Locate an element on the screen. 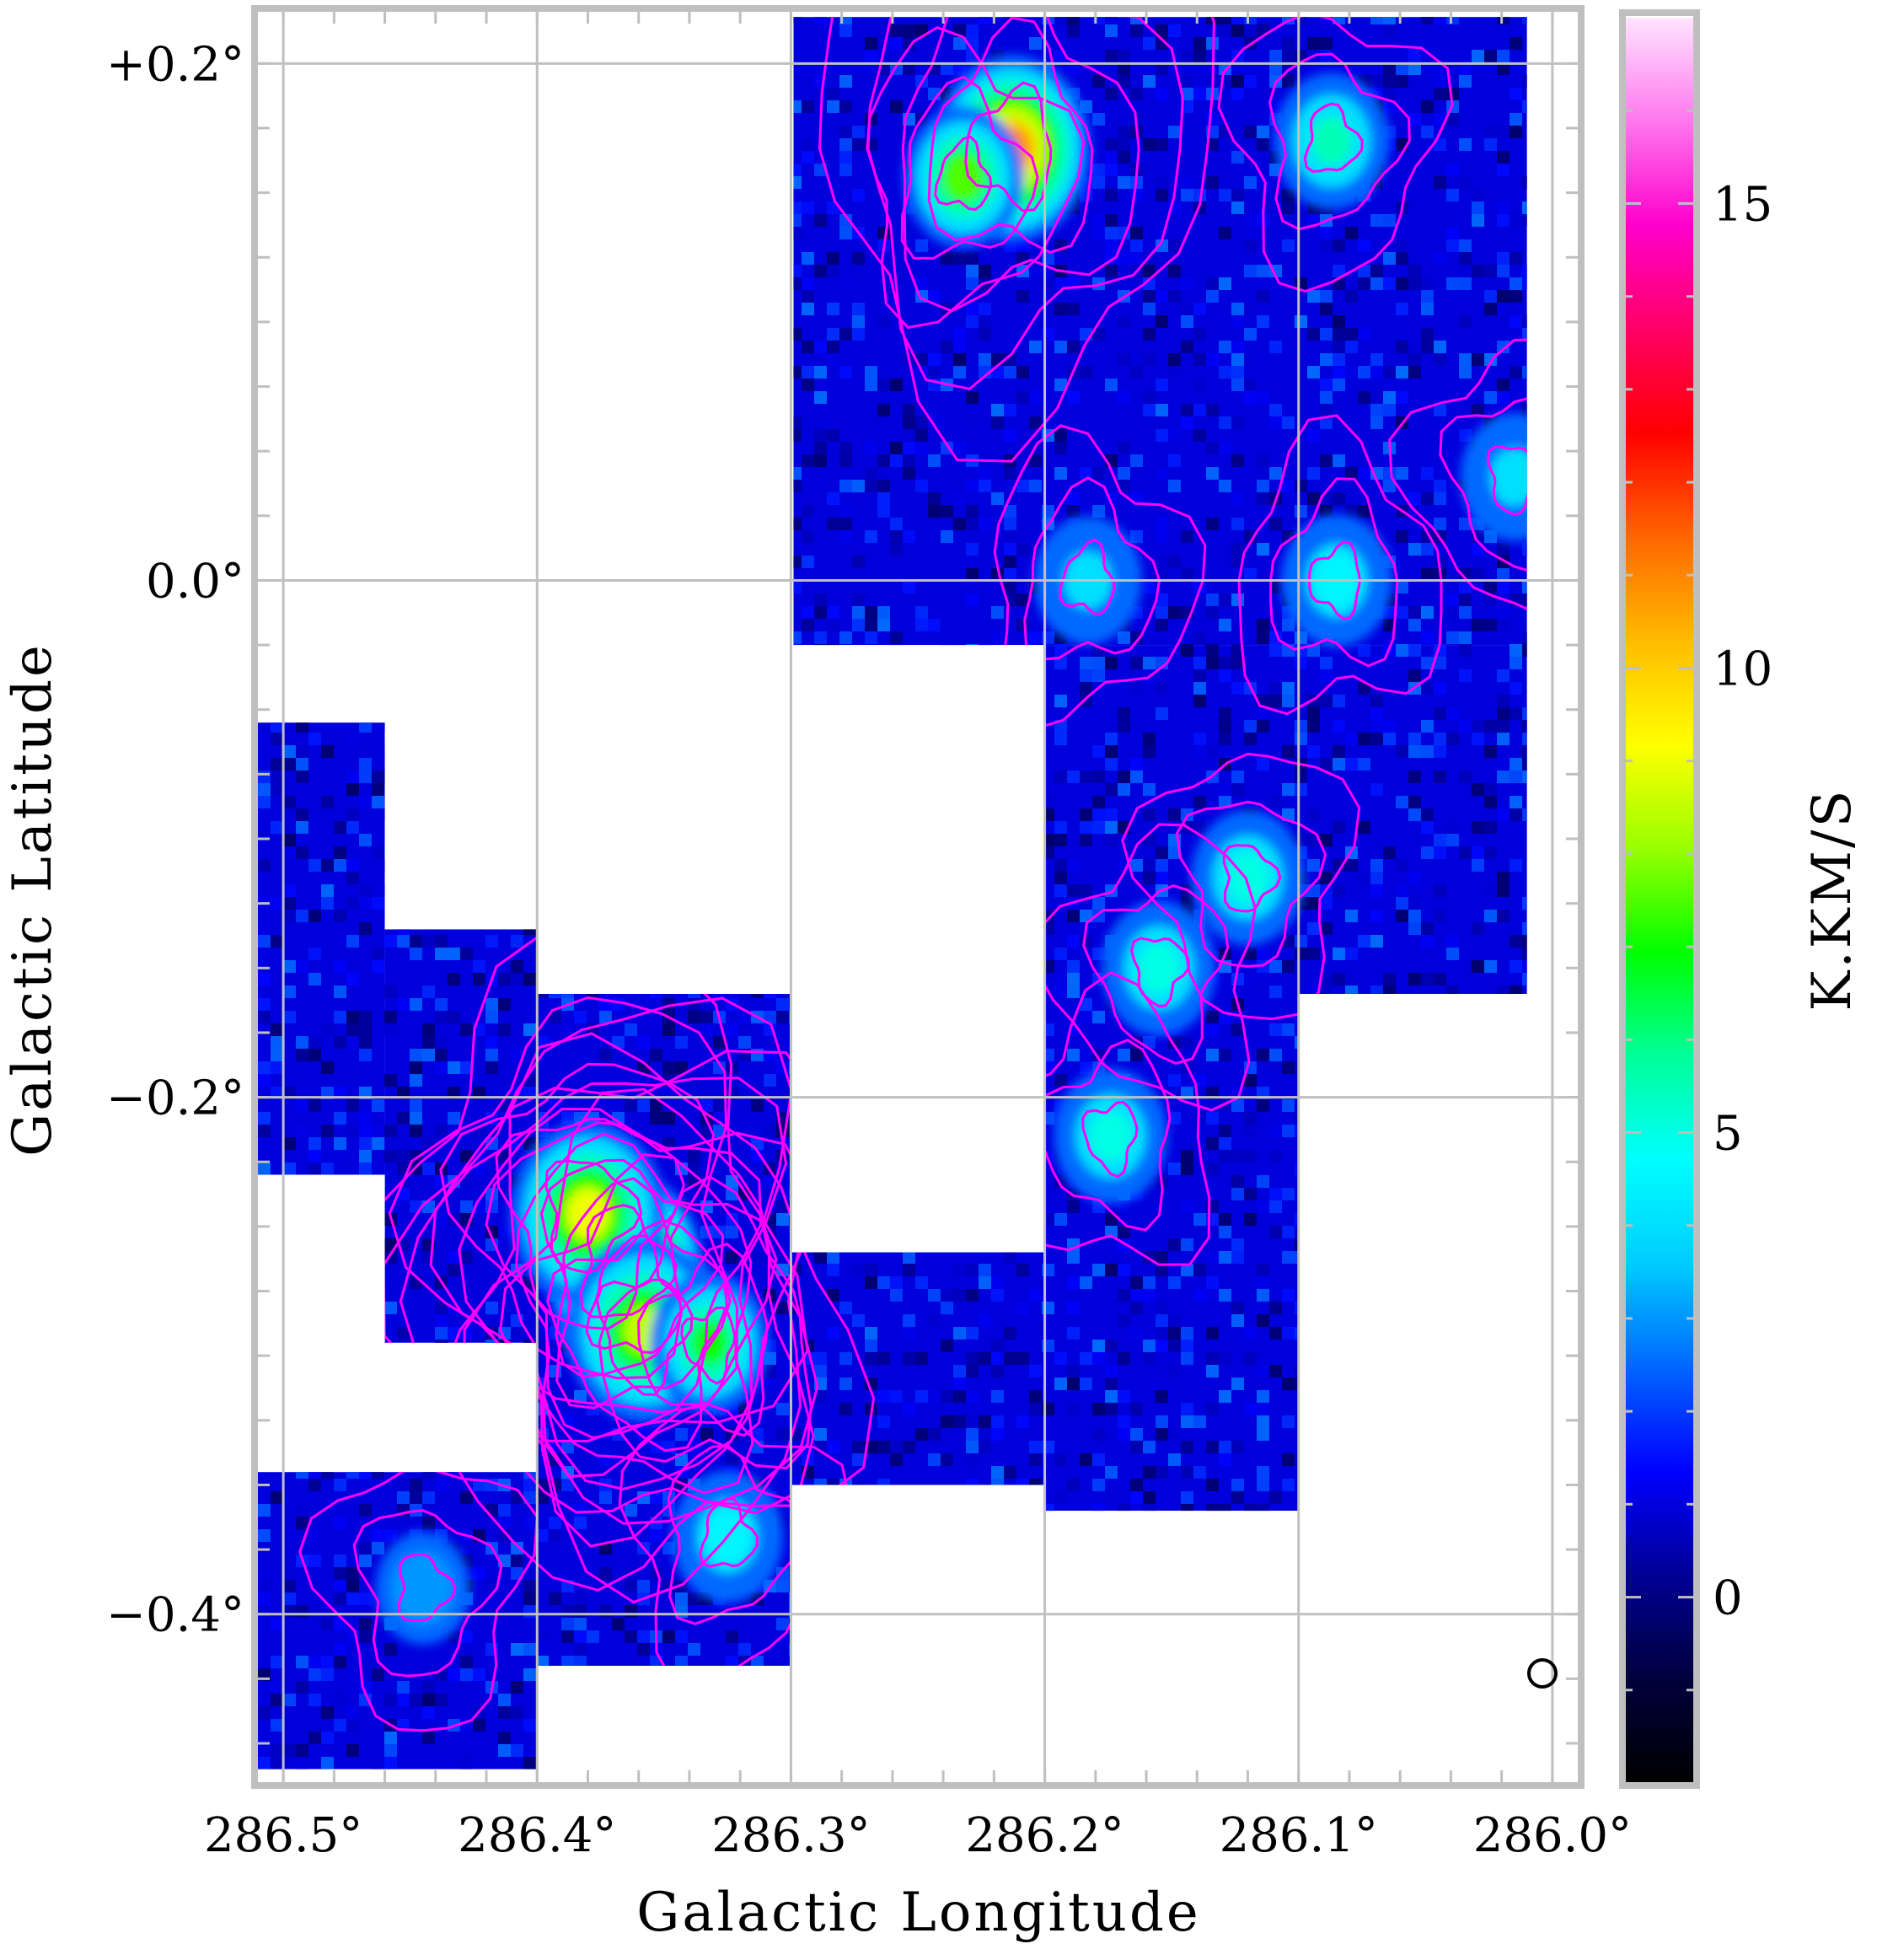 The width and height of the screenshot is (1893, 1960). colorbar-tick-label: 5 is located at coordinates (1728, 1134).